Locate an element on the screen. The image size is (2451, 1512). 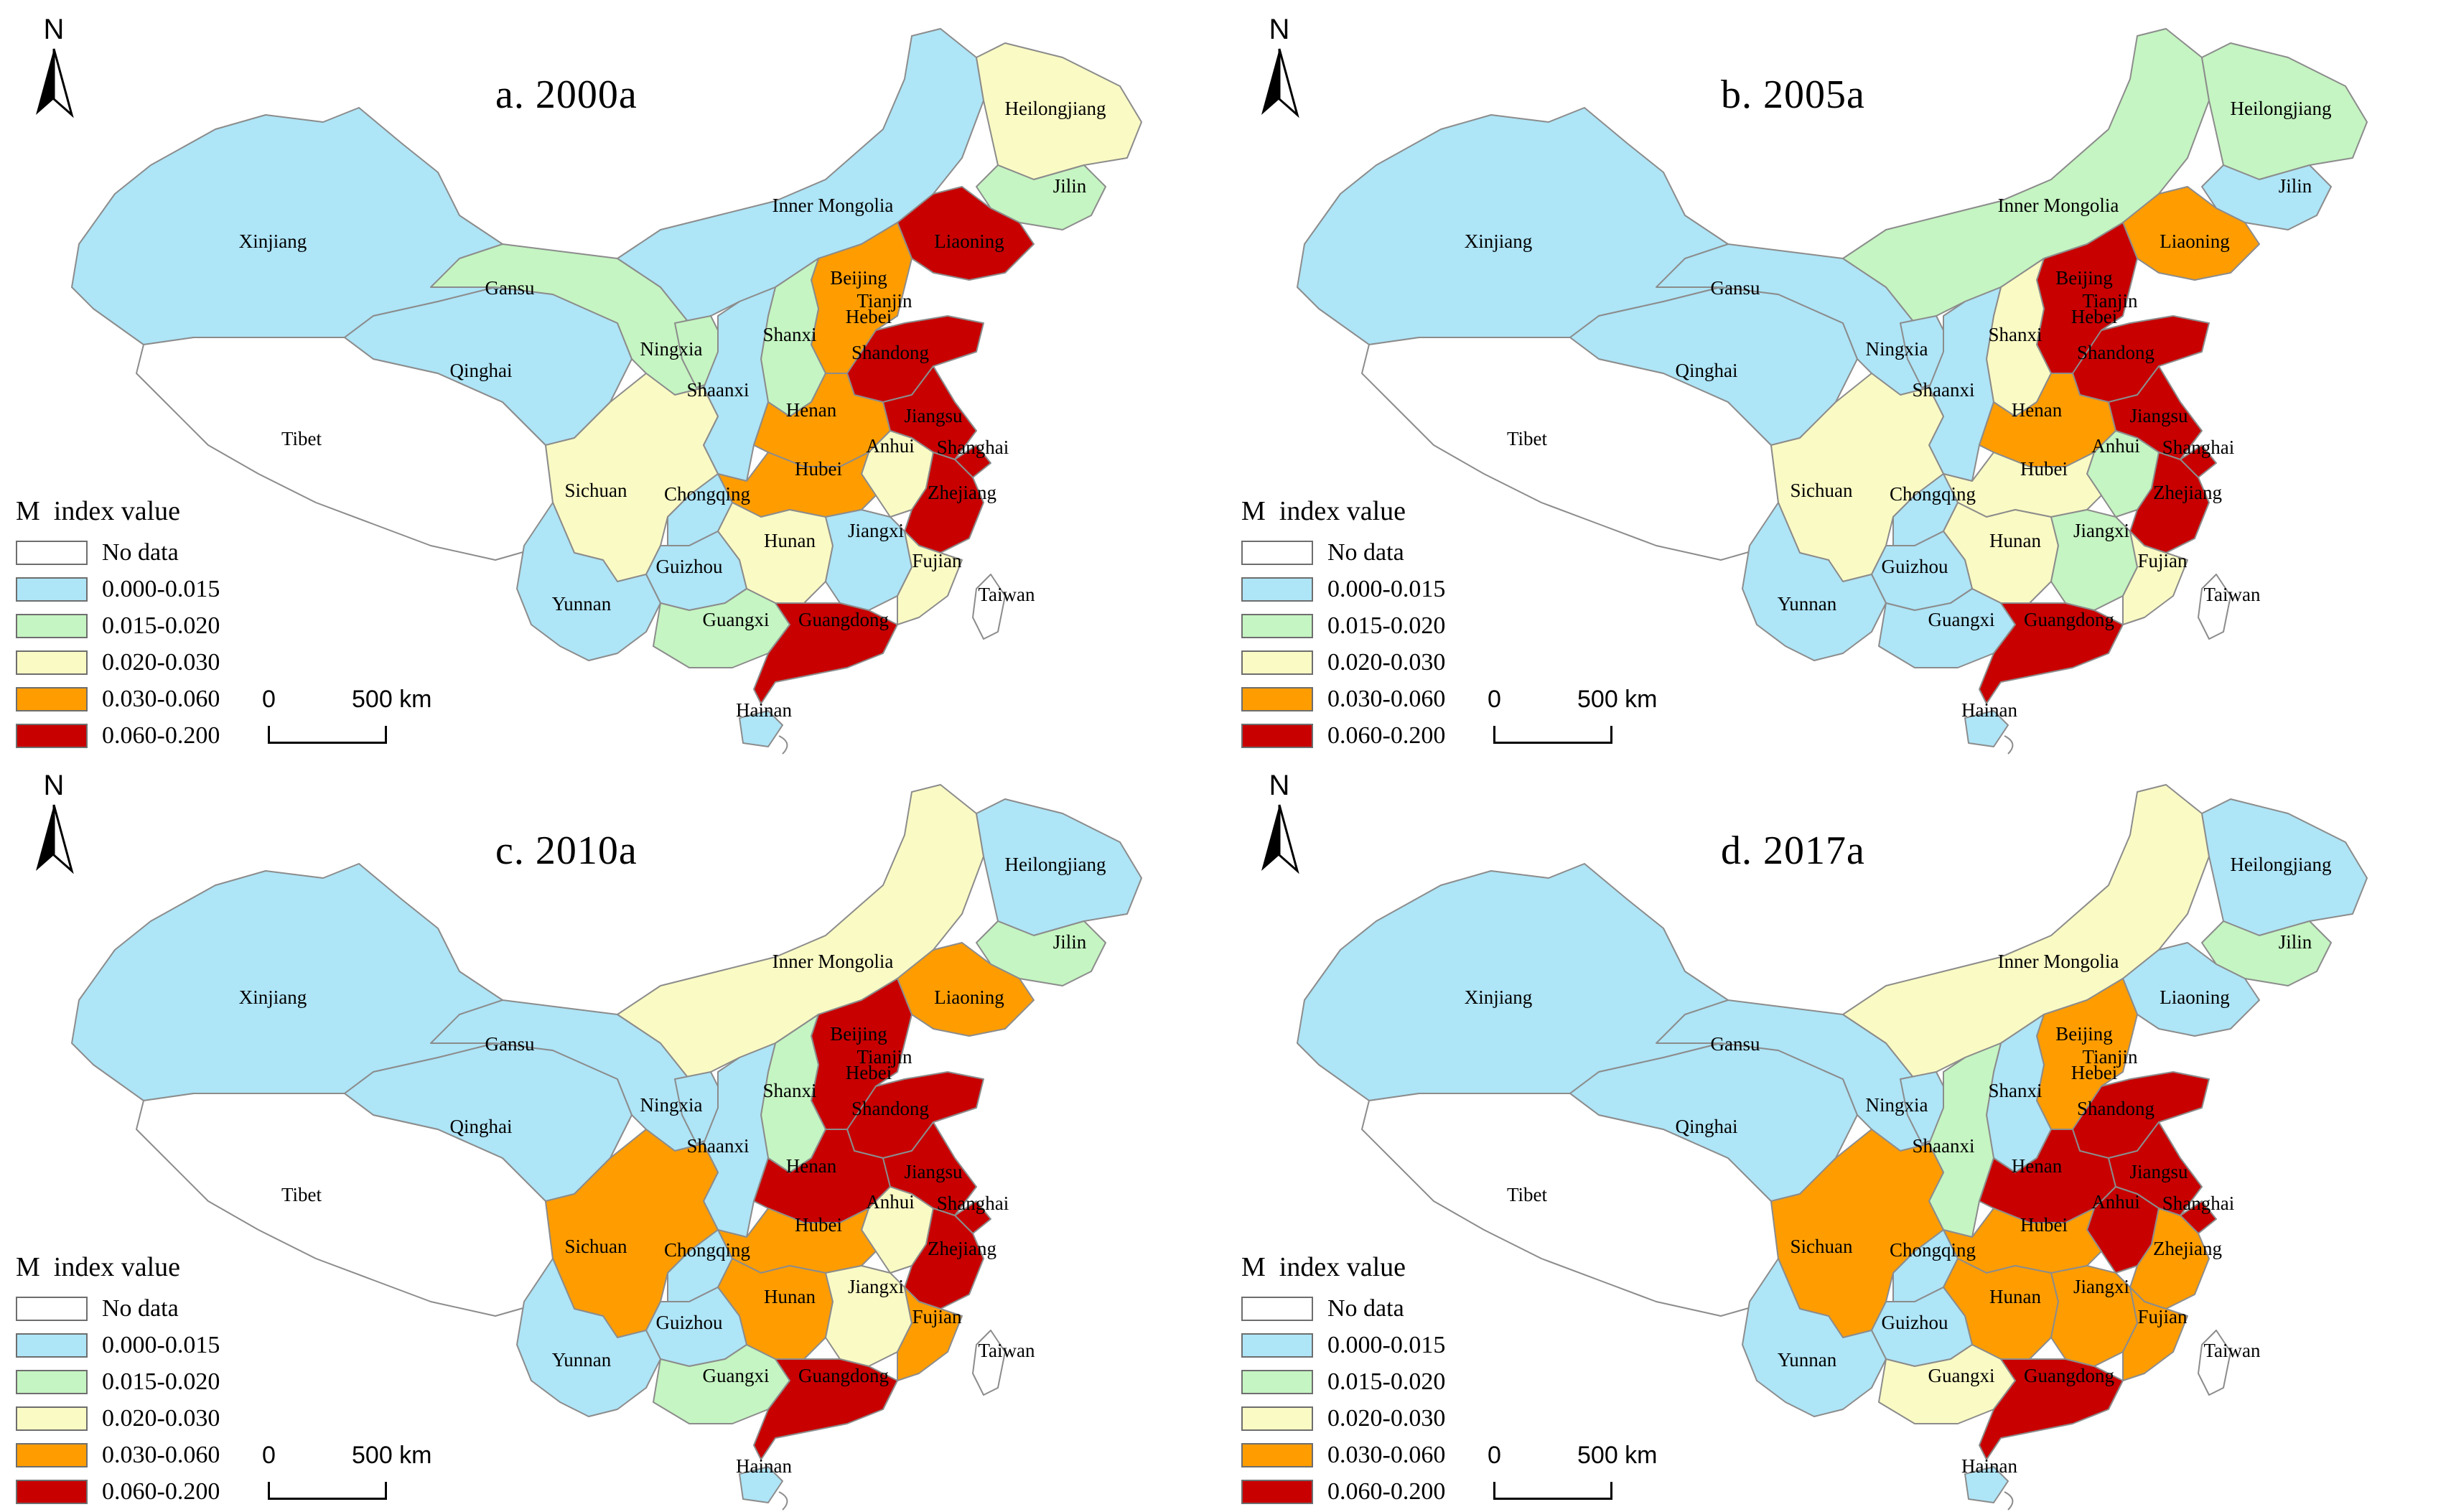
province-label-henan: Henan is located at coordinates (811, 1166).